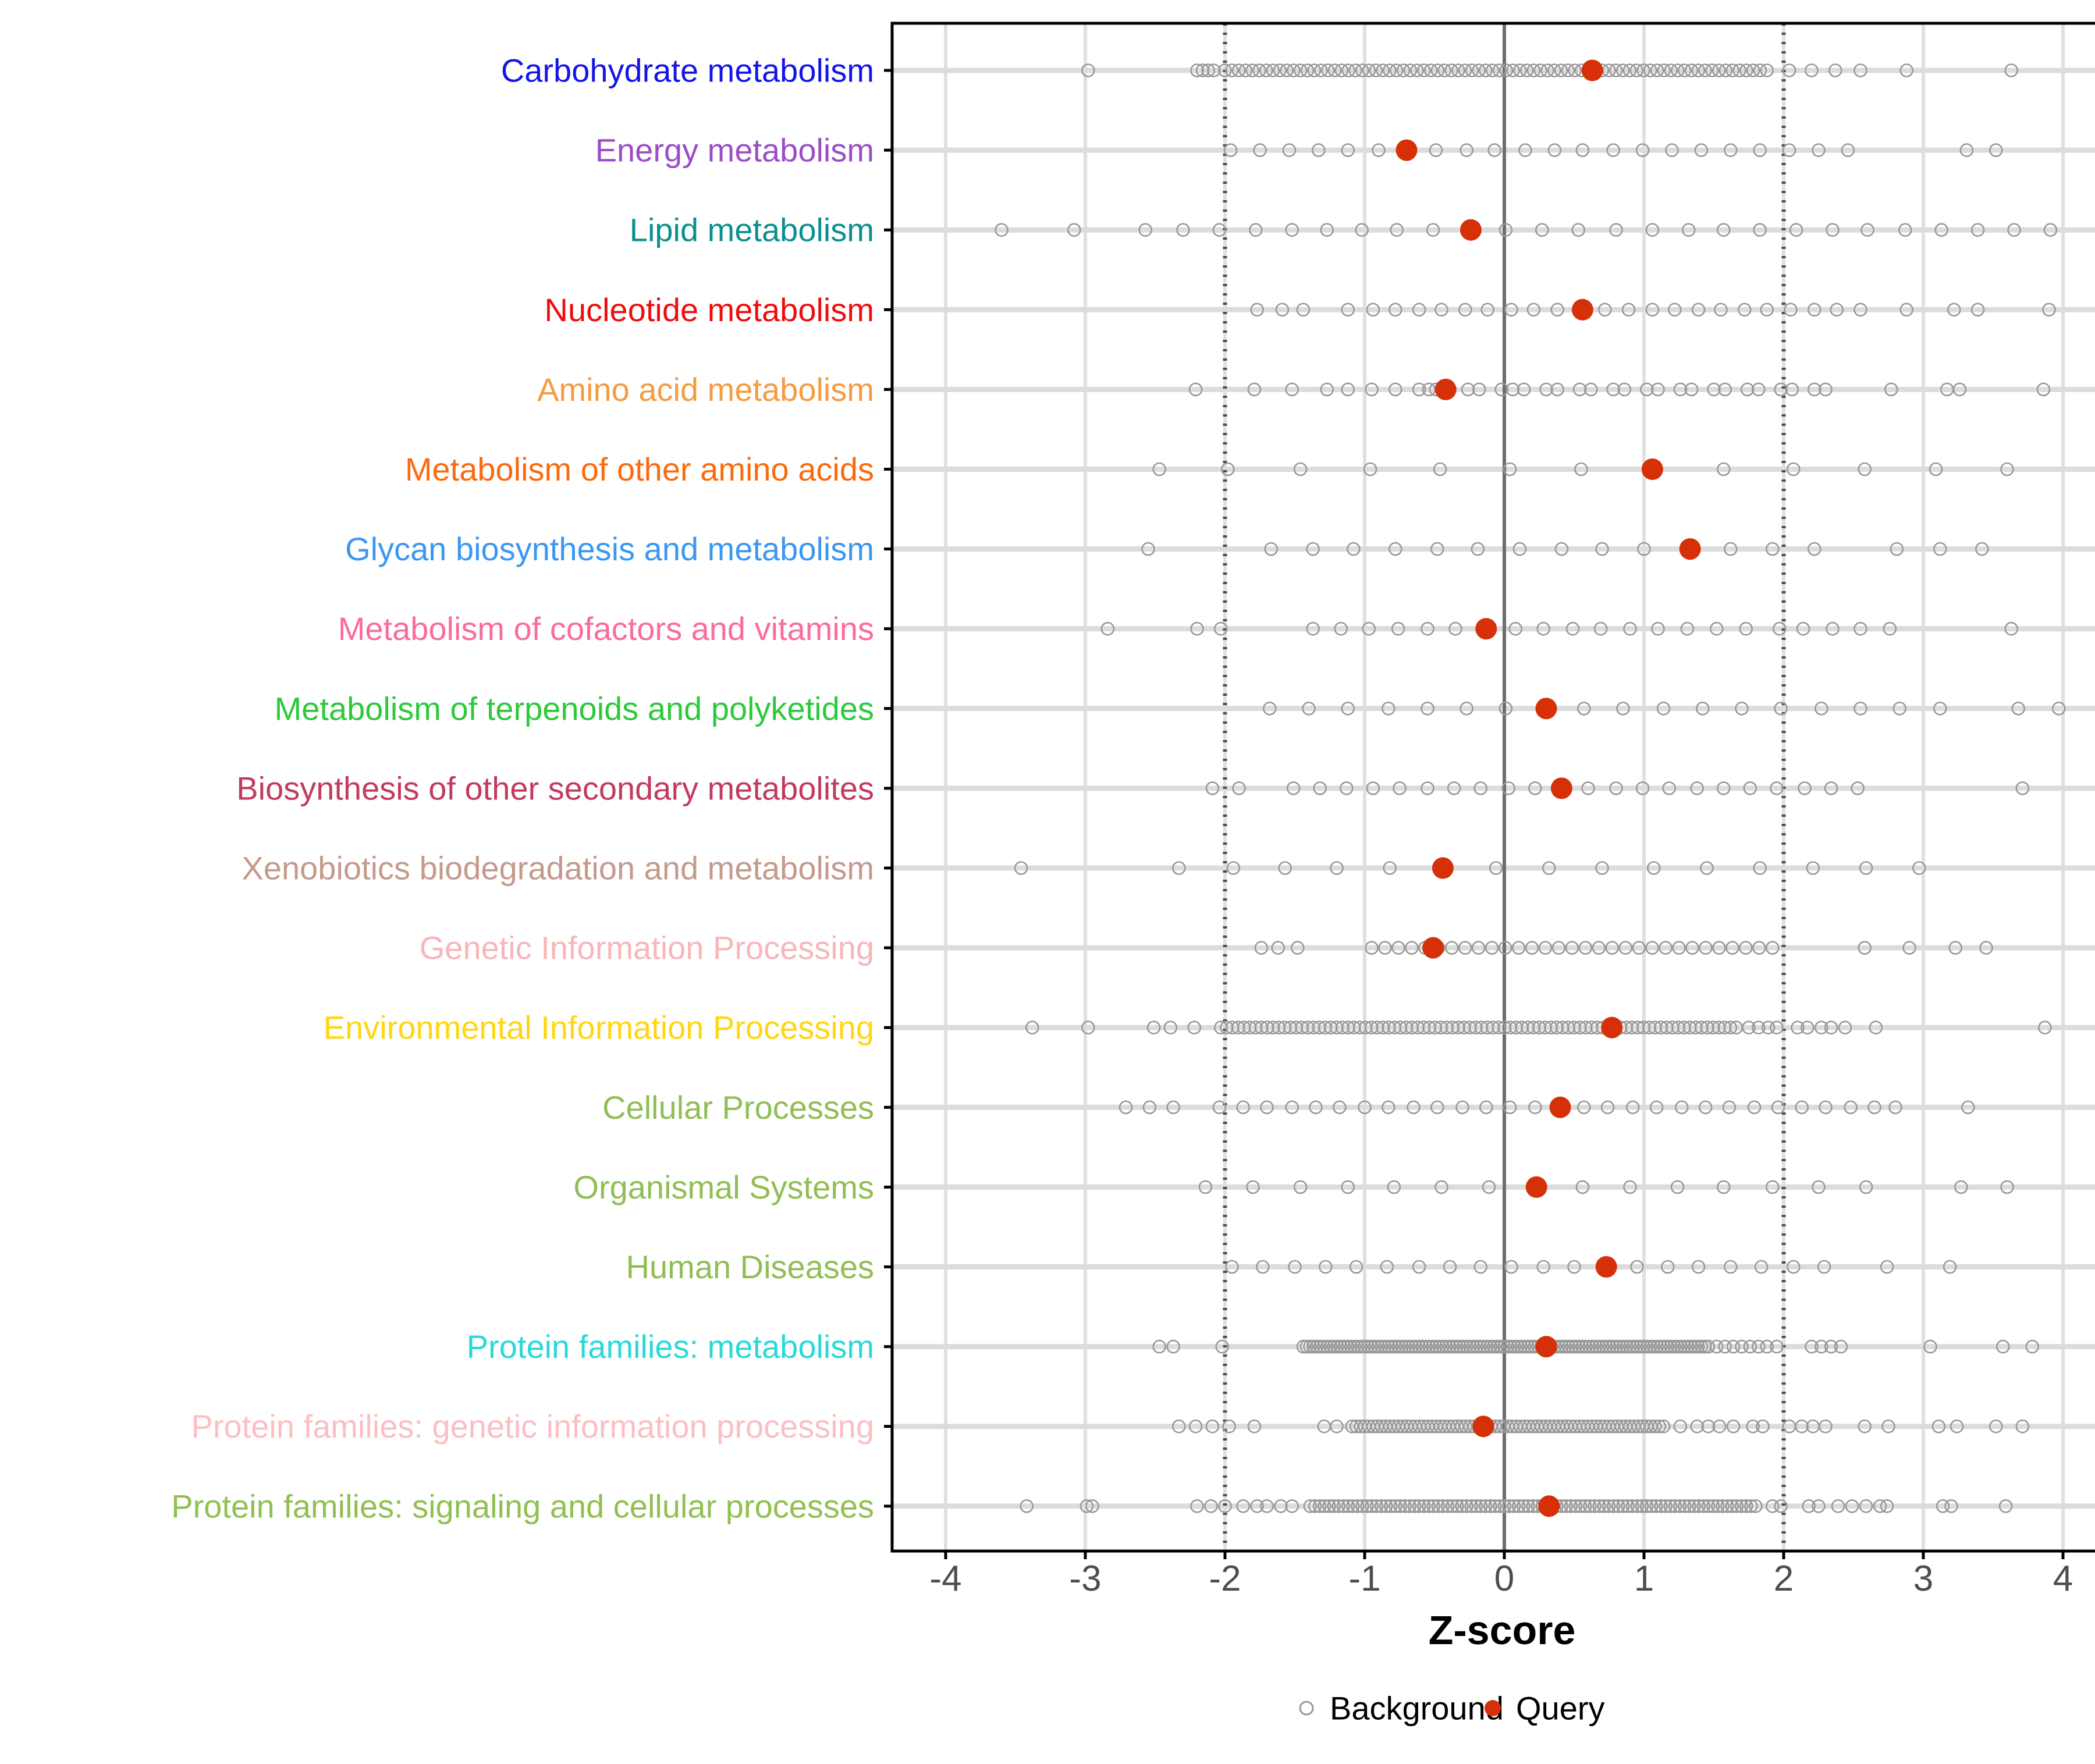  What do you see at coordinates (1225, 1579) in the screenshot?
I see `x-tick-label: -2` at bounding box center [1225, 1579].